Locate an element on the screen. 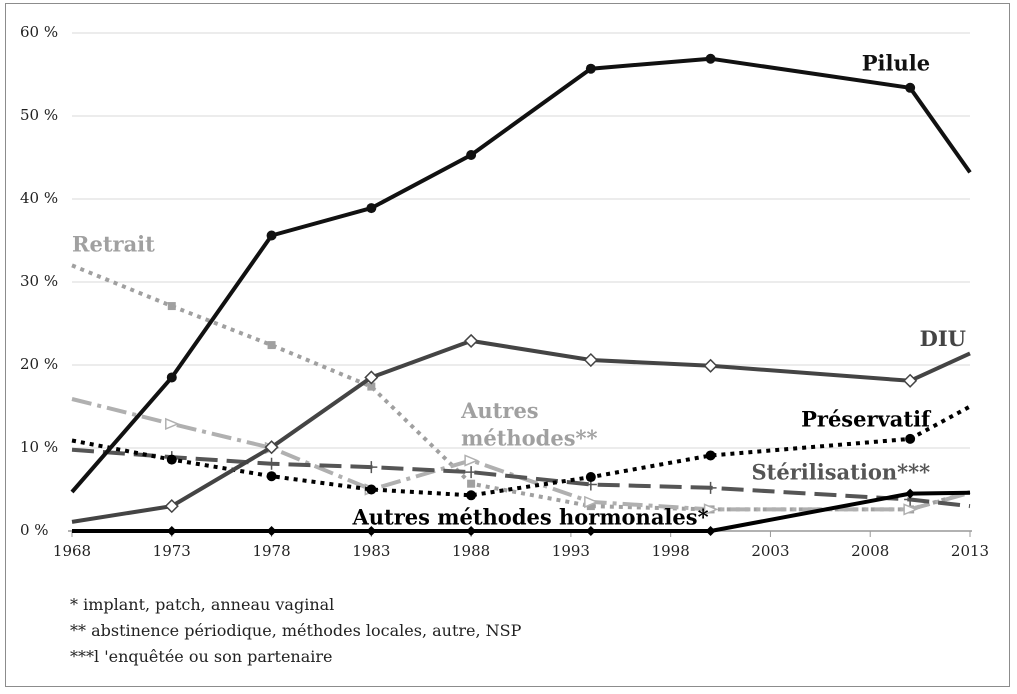 Image resolution: width=1017 pixels, height=694 pixels. y-tick-label: 20 % is located at coordinates (39, 364).